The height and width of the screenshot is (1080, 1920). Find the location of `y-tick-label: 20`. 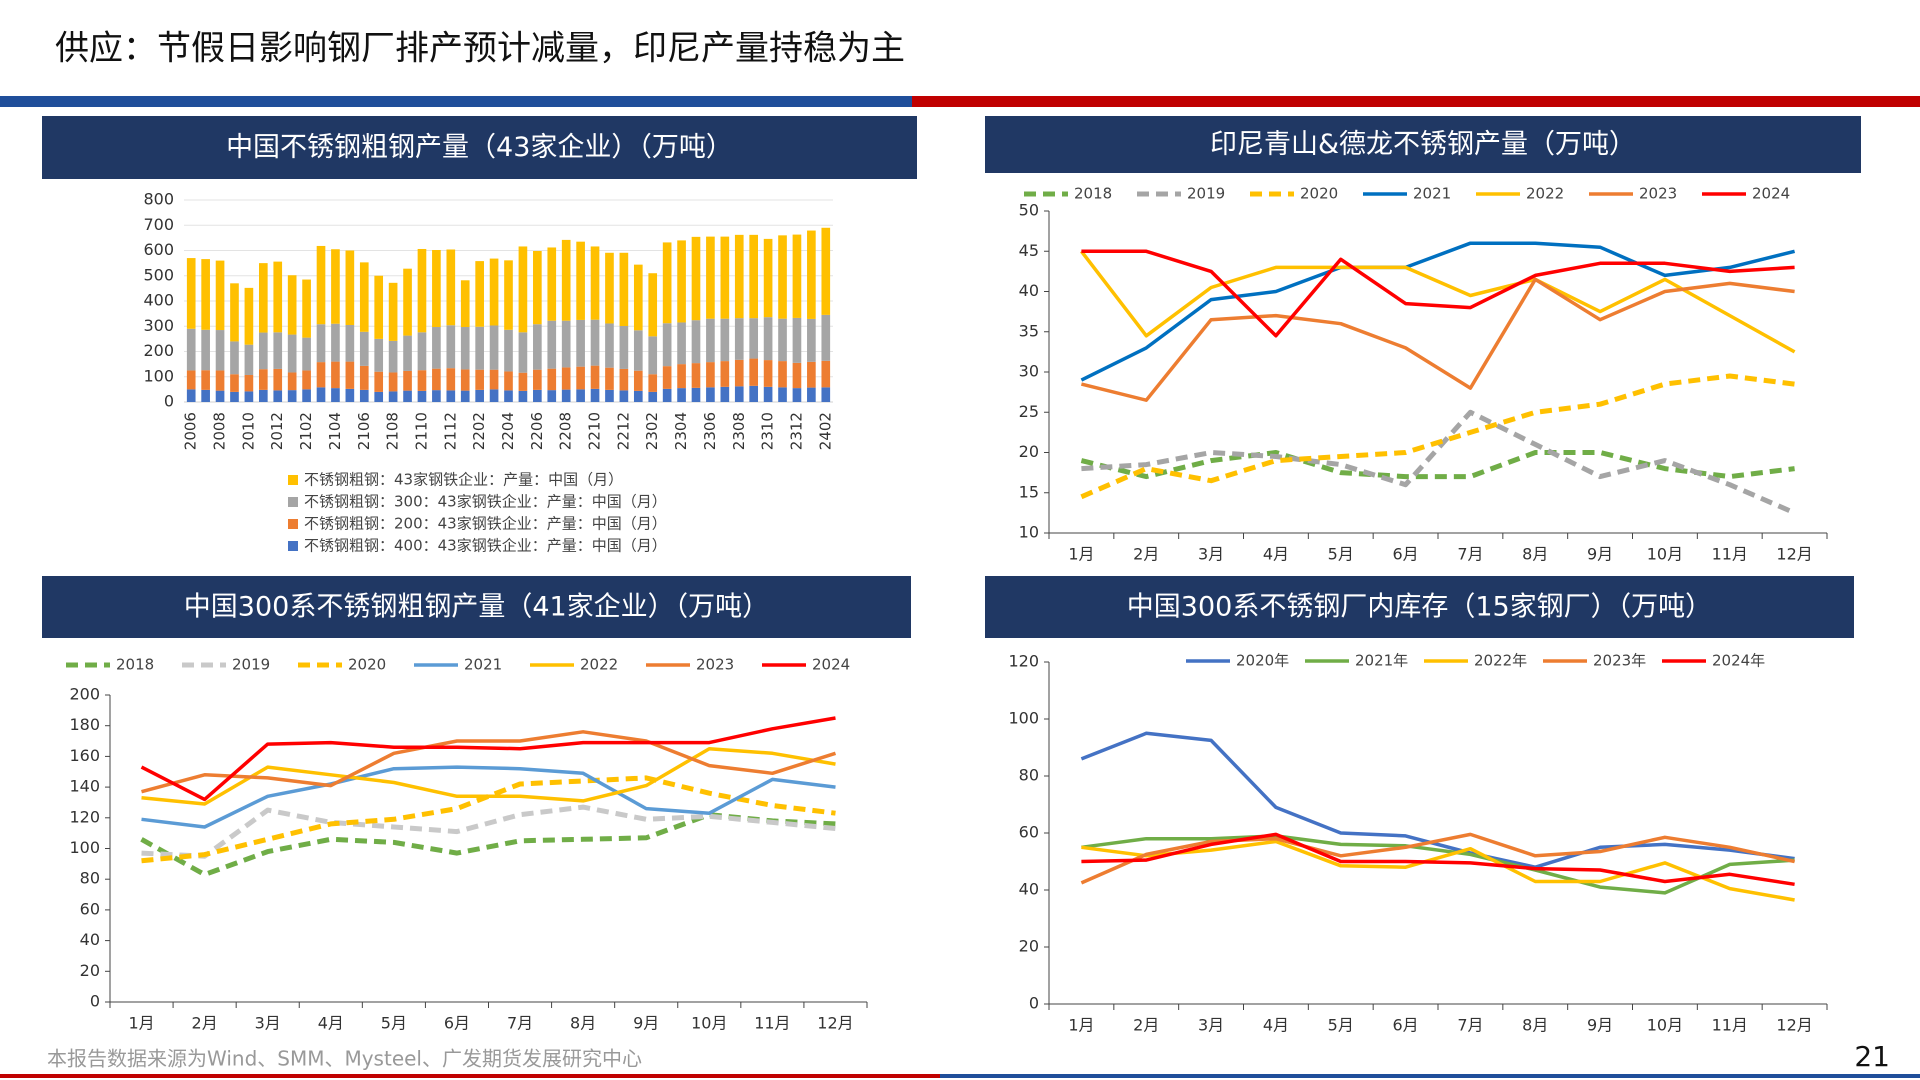

y-tick-label: 20 is located at coordinates (1029, 946).